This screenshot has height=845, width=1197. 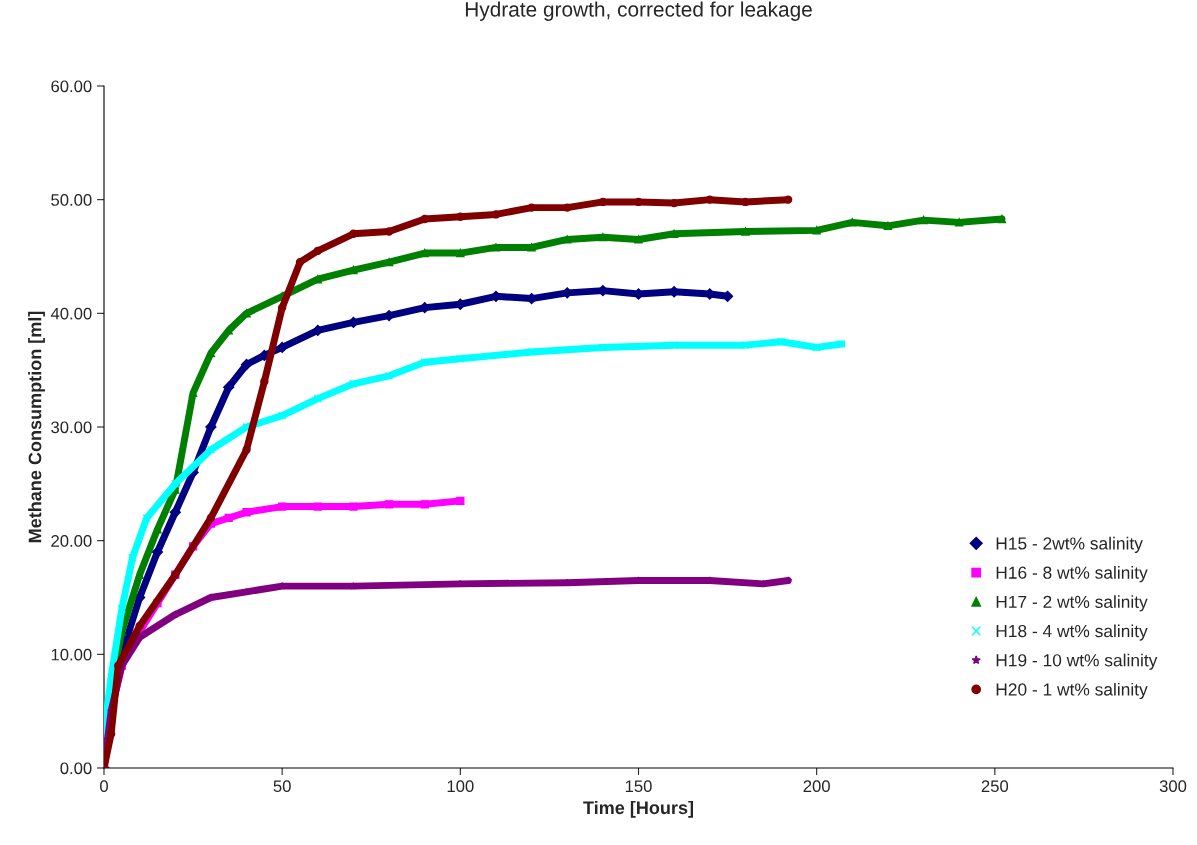 I want to click on legend-label: H19 - 10 wt% salinity, so click(x=1077, y=661).